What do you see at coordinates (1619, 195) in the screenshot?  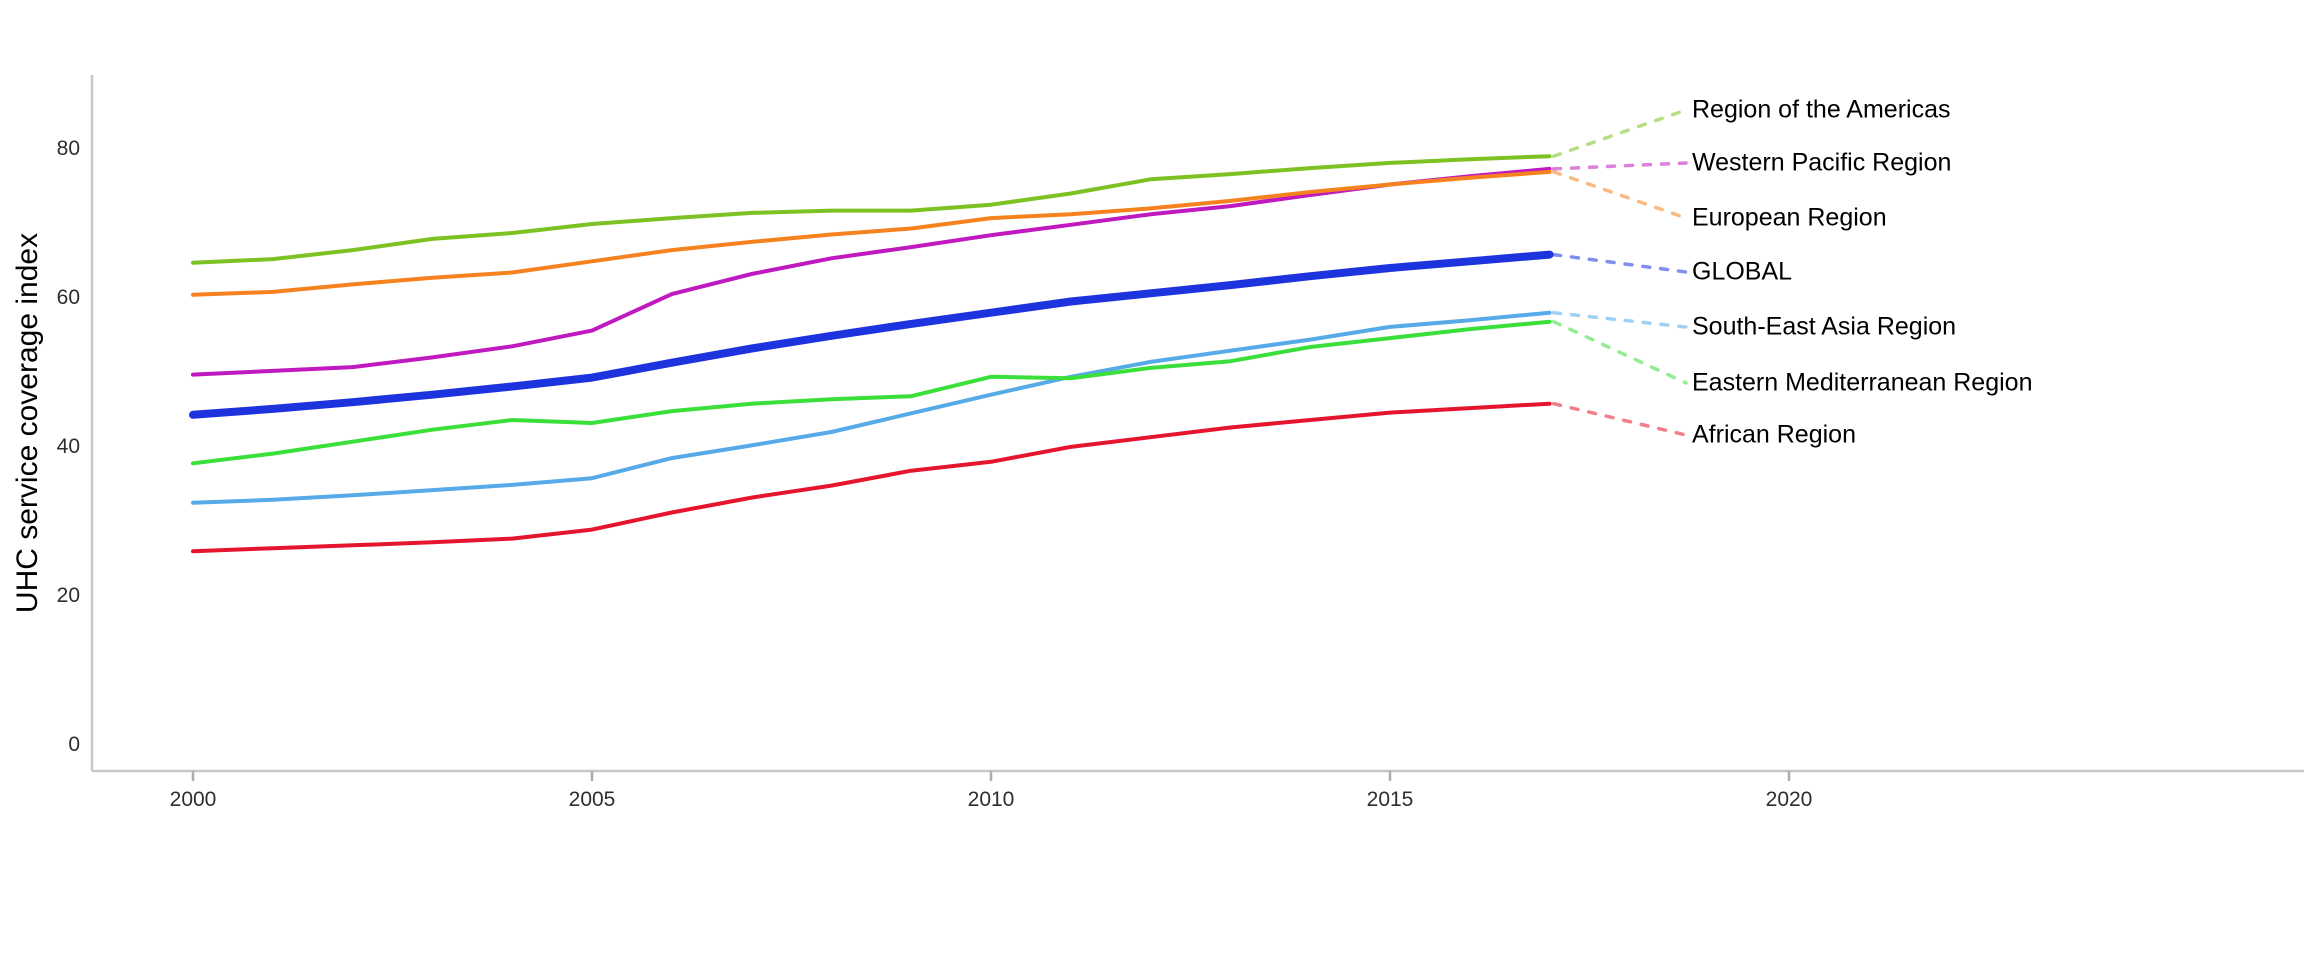 I see `leader-line-european-region` at bounding box center [1619, 195].